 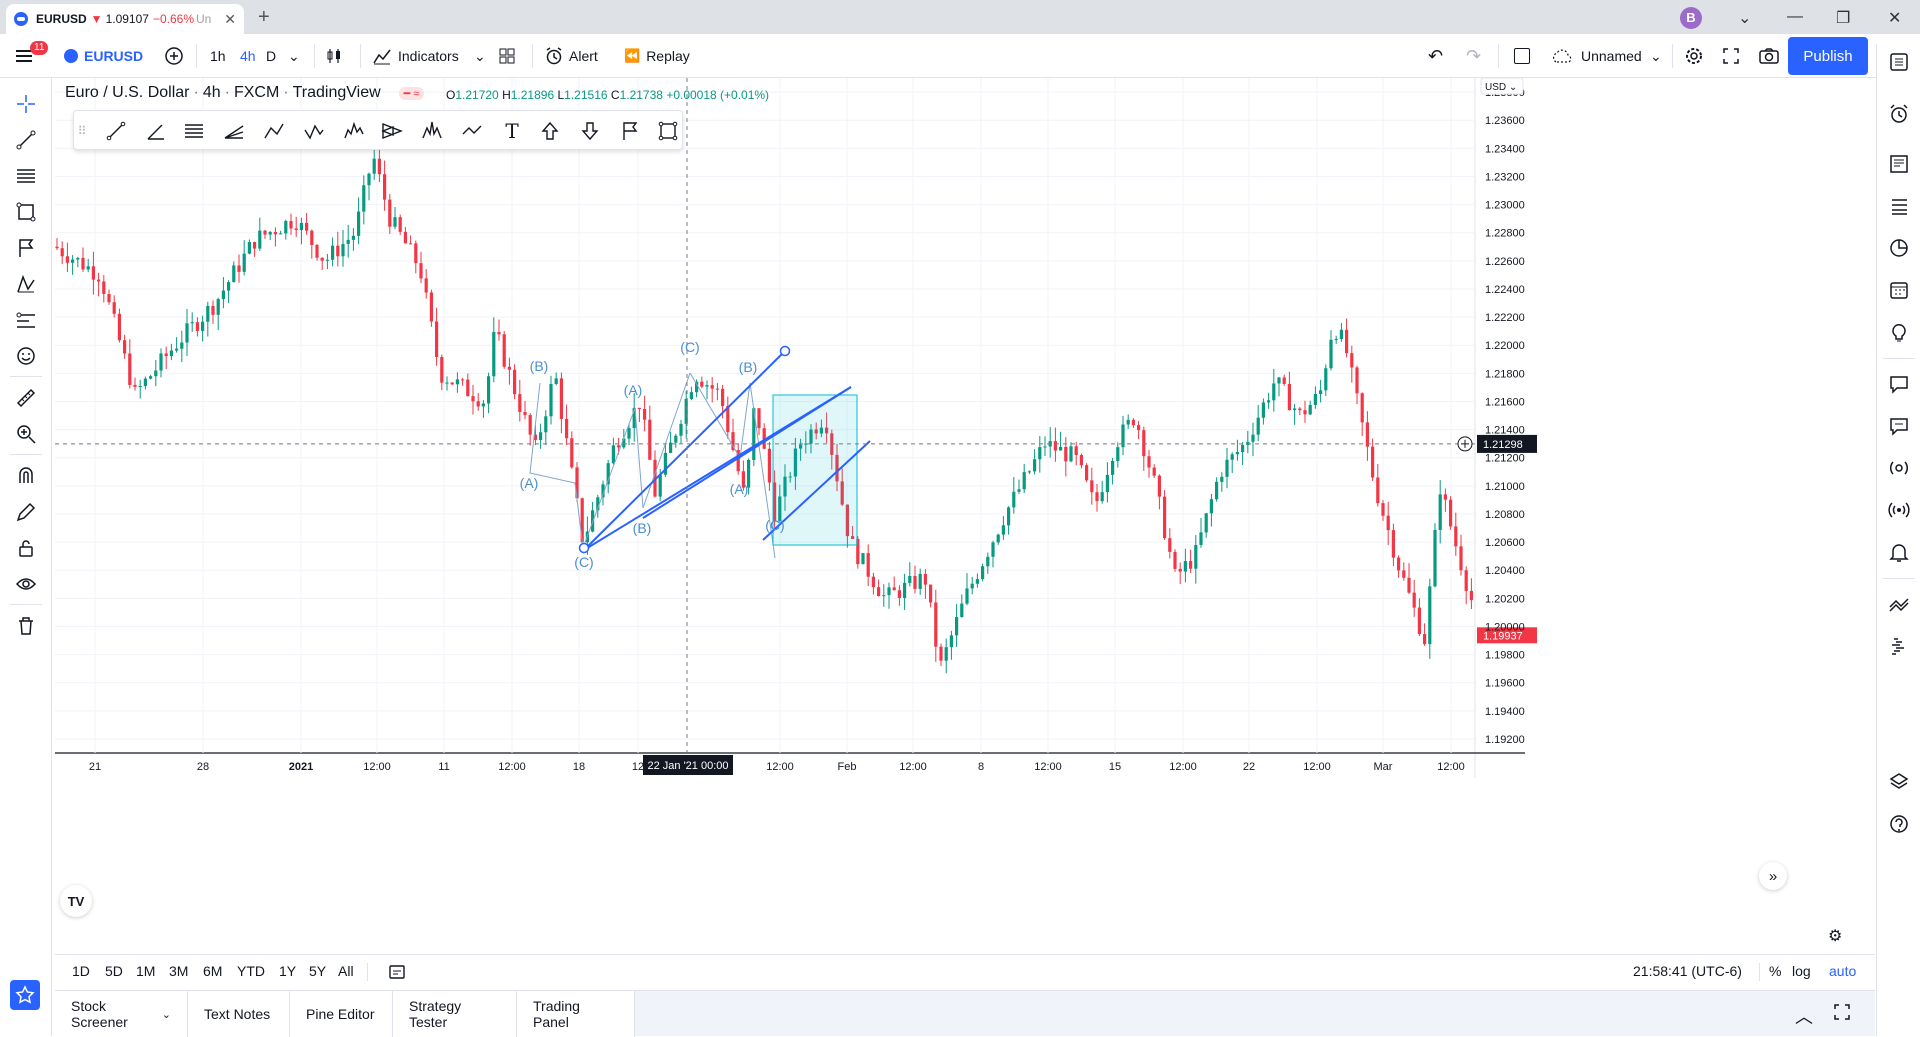 What do you see at coordinates (1899, 290) in the screenshot?
I see `calendar-button` at bounding box center [1899, 290].